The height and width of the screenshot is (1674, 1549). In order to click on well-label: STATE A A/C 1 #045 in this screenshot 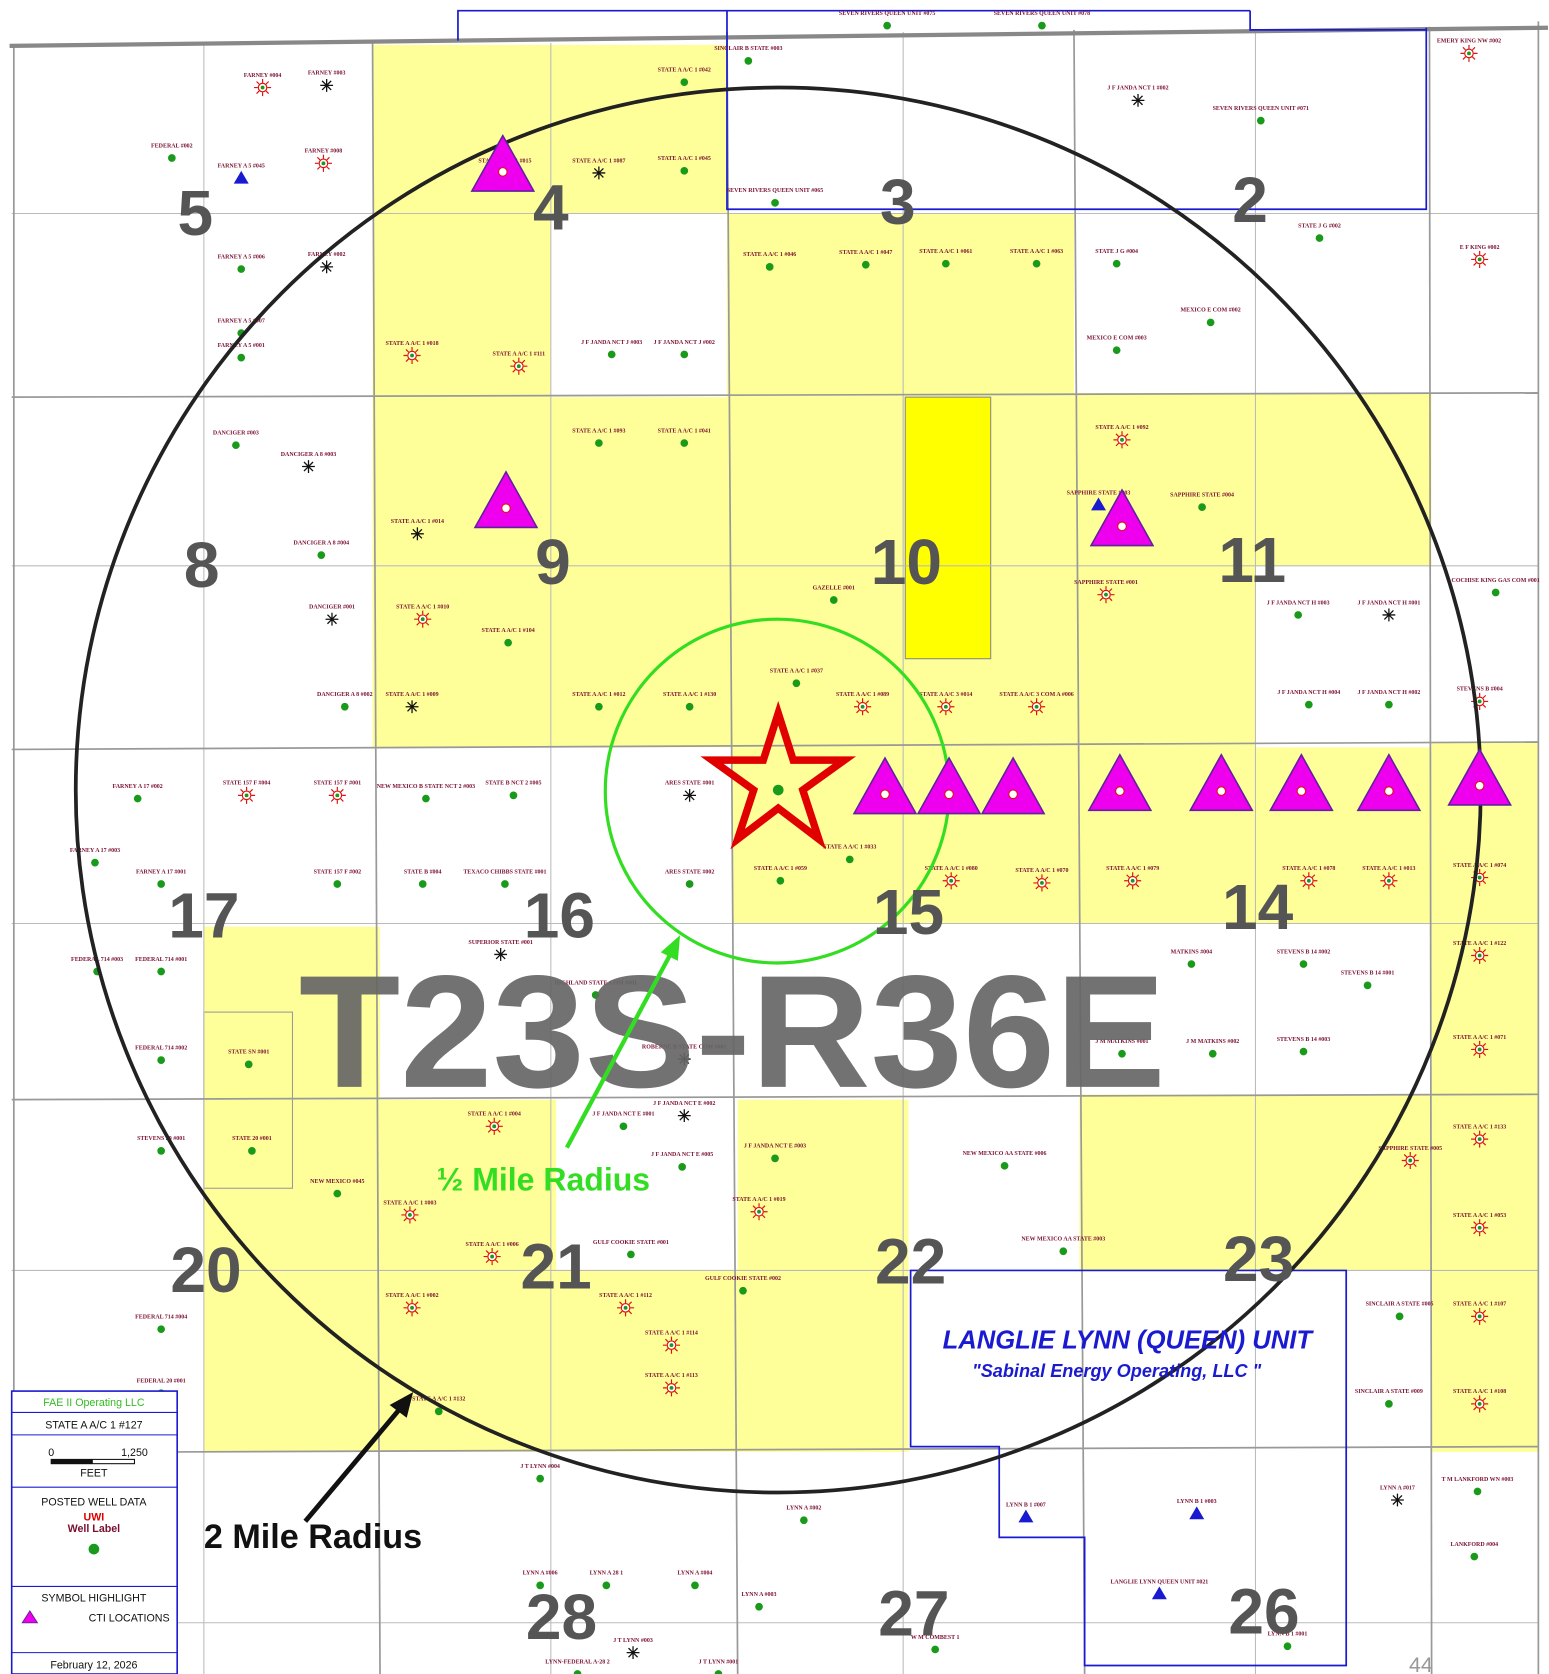, I will do `click(684, 159)`.